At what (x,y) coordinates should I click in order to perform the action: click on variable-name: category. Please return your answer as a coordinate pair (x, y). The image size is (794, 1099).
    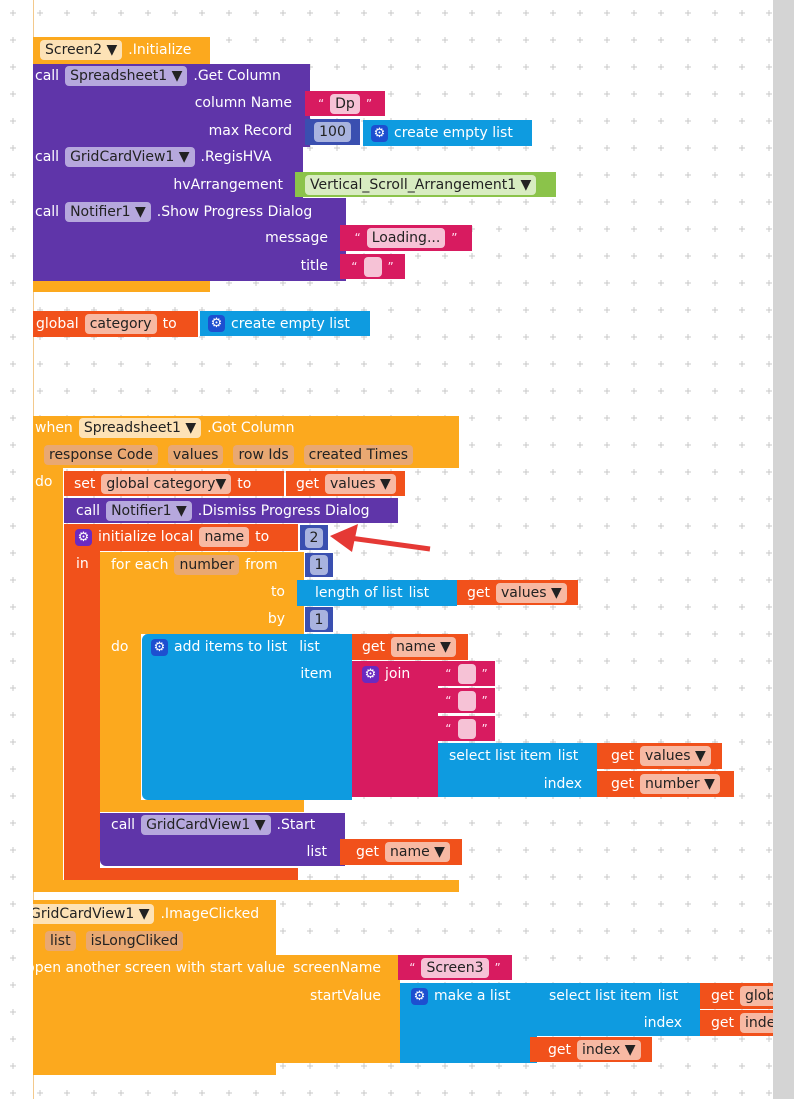
    Looking at the image, I should click on (120, 324).